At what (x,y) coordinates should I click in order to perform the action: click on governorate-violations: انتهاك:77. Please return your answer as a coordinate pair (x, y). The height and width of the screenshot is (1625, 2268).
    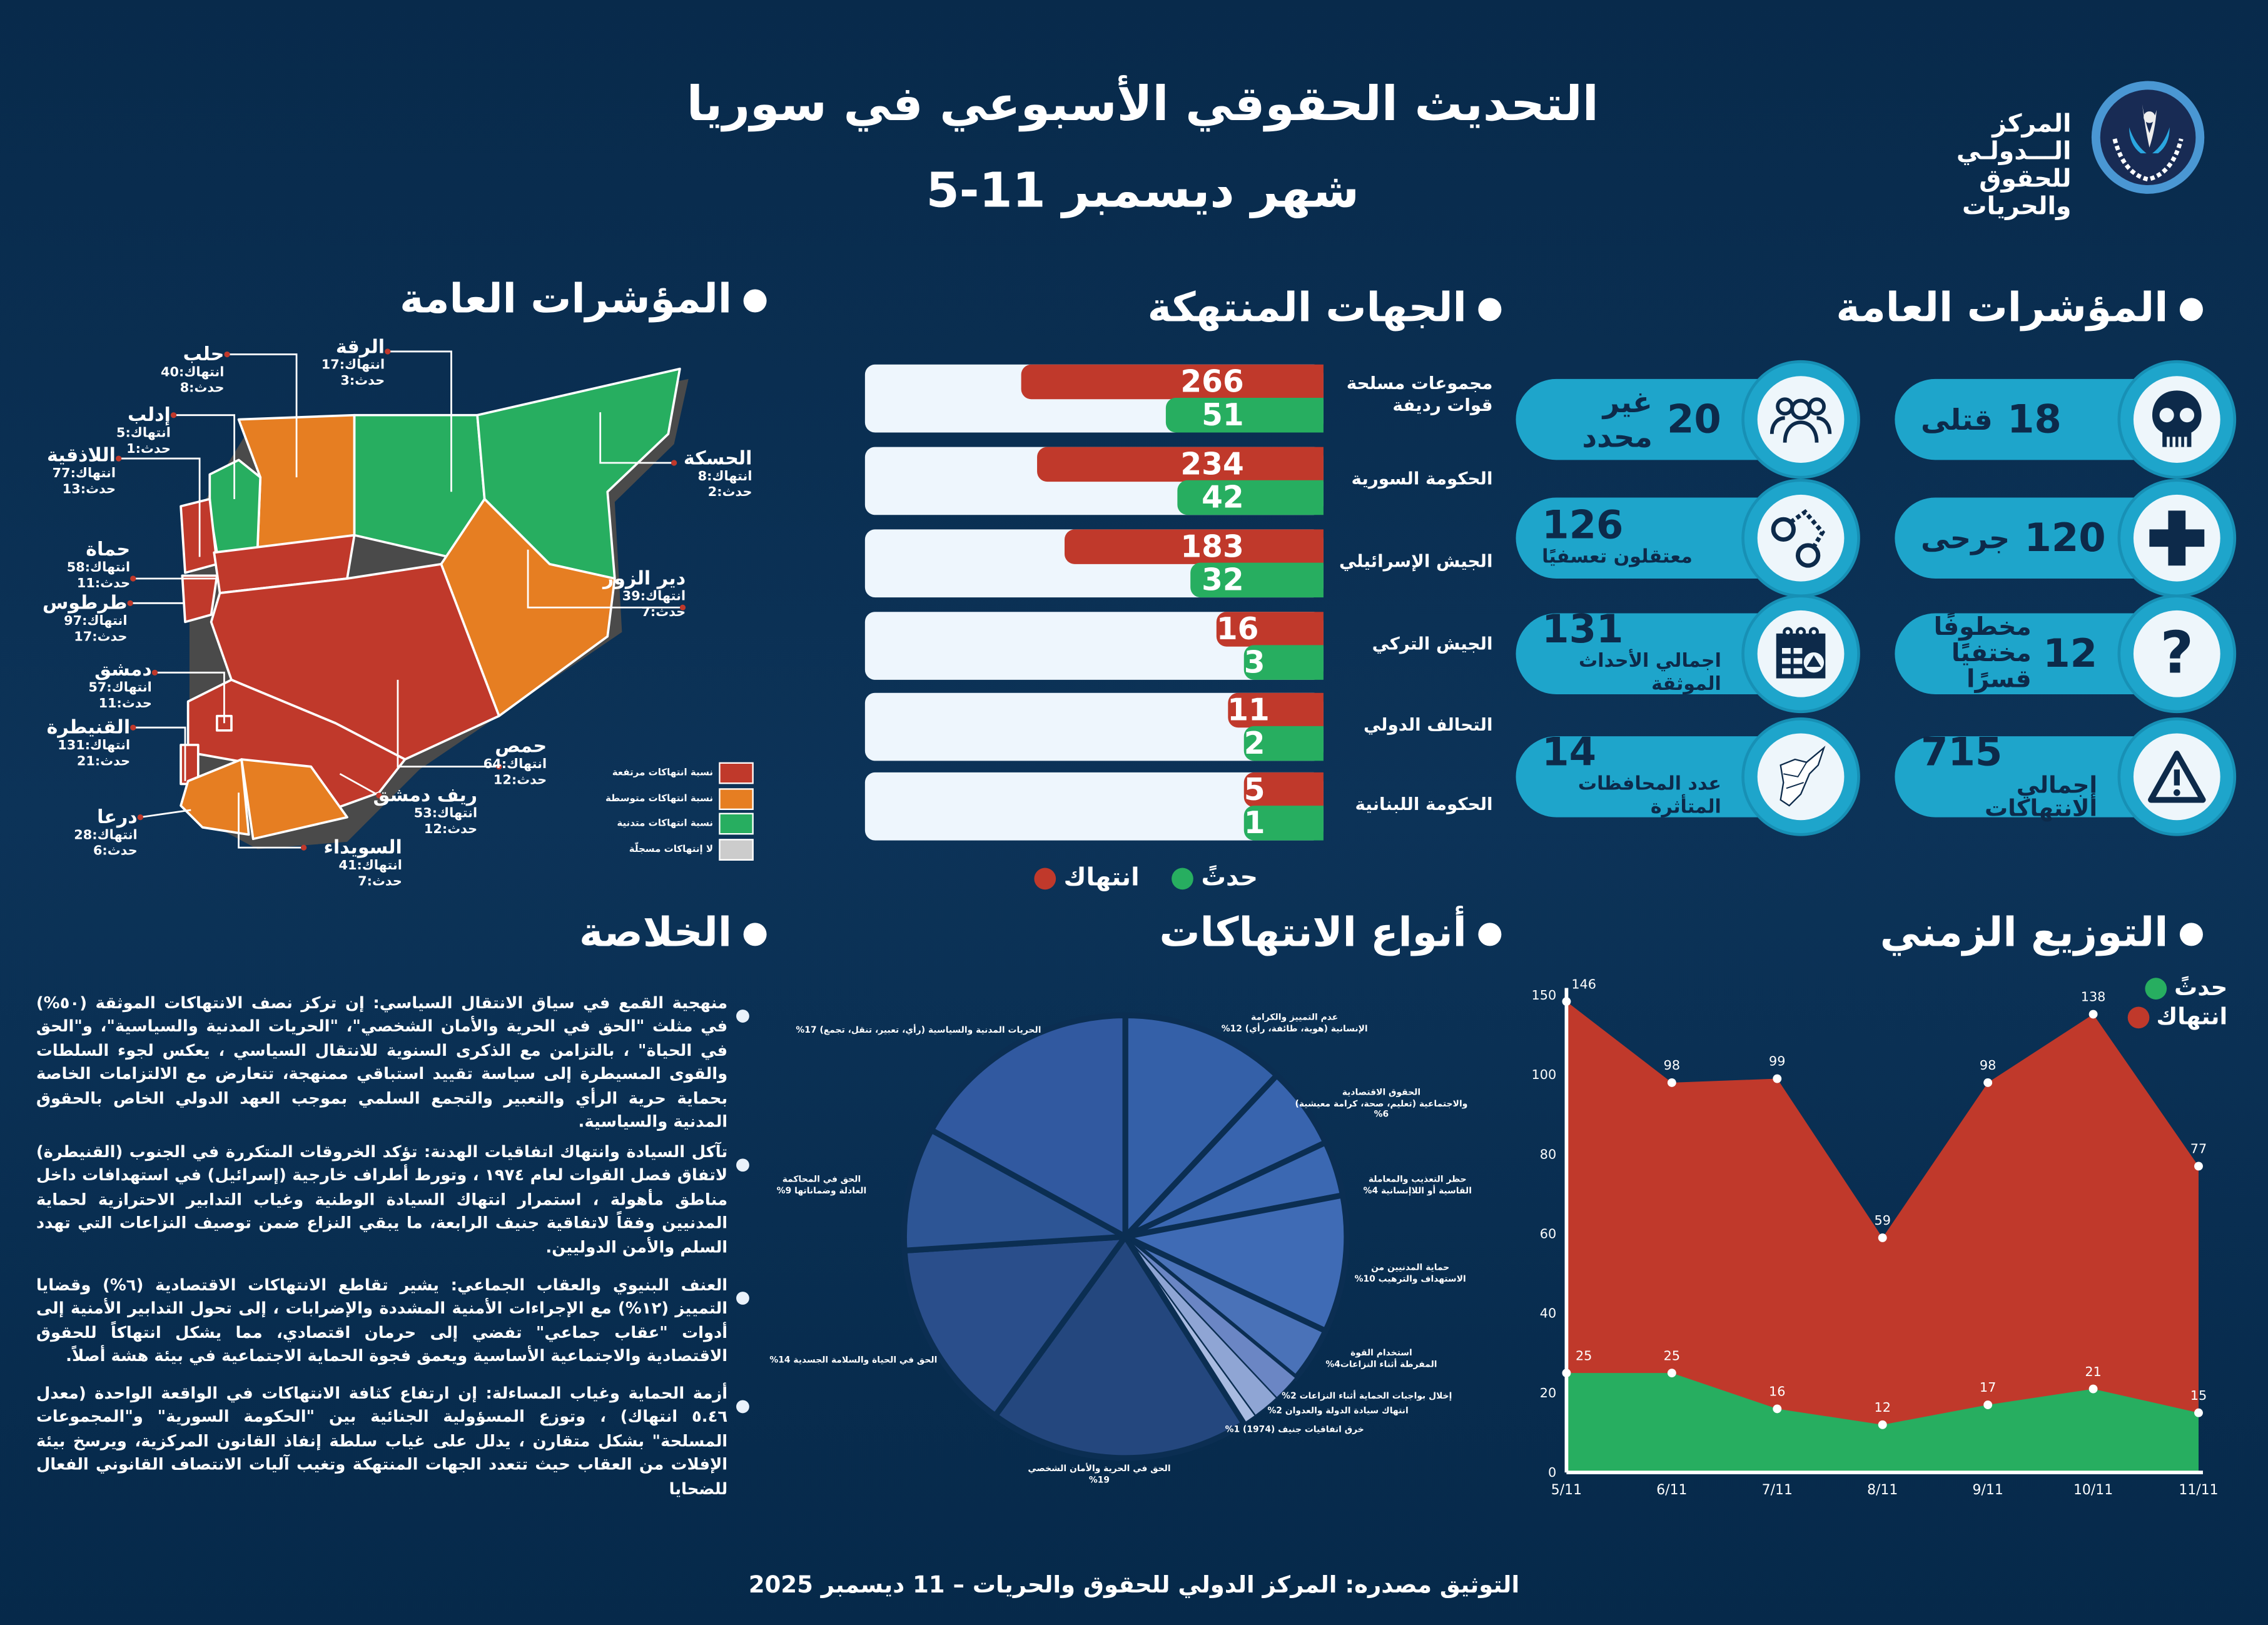
    Looking at the image, I should click on (84, 474).